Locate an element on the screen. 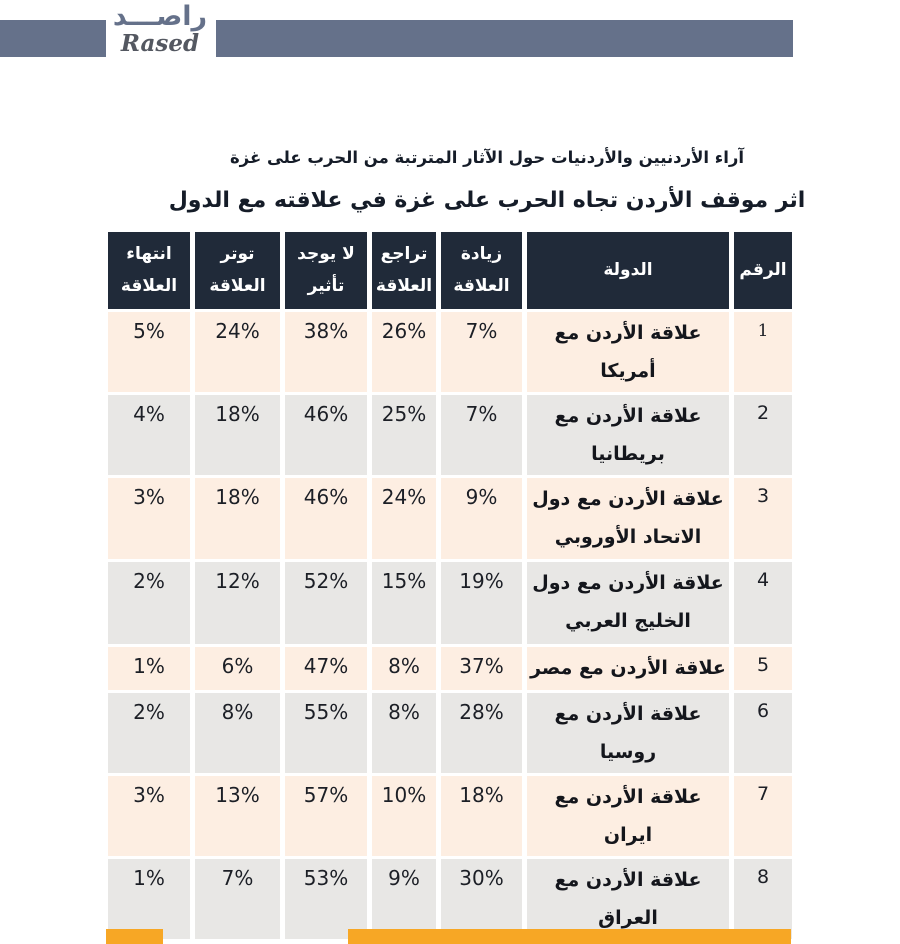  header-cell-none: لا يوجد تأثير is located at coordinates (326, 270).